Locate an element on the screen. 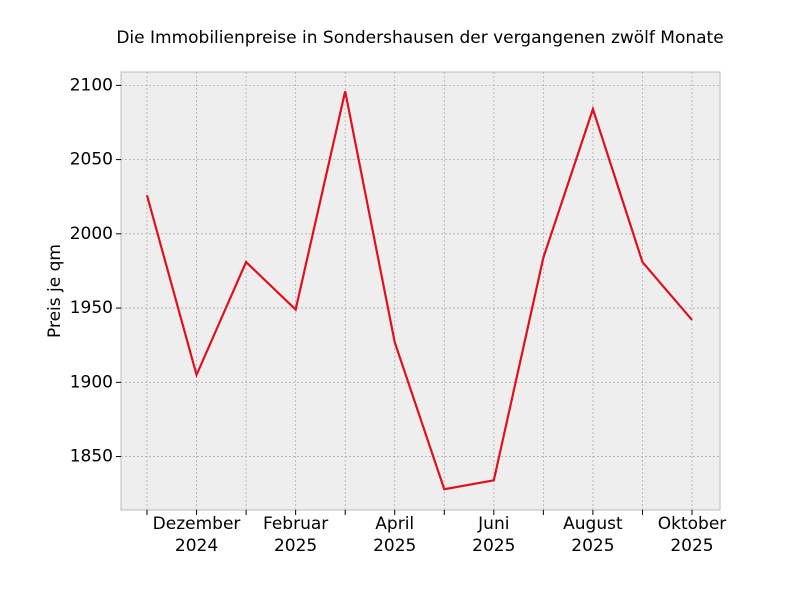 Image resolution: width=800 pixels, height=600 pixels. x-tick-label: August 2025 is located at coordinates (593, 535).